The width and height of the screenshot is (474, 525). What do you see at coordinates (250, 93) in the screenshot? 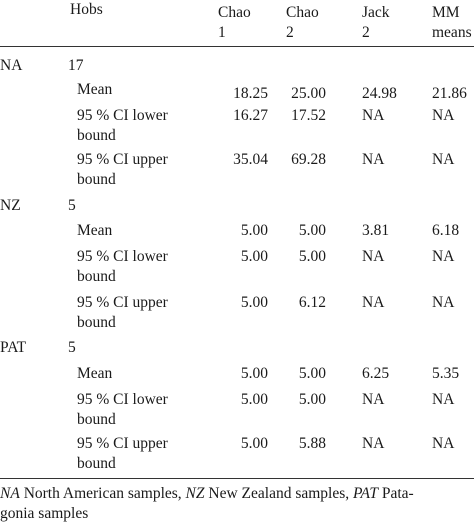
I see `cell-chao1: 18.25` at bounding box center [250, 93].